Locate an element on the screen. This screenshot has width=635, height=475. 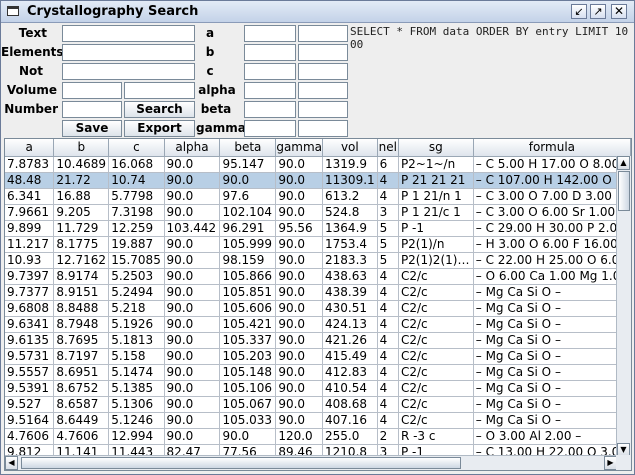
vertical-scrollbar: ▲ ▼ is located at coordinates (623, 306).